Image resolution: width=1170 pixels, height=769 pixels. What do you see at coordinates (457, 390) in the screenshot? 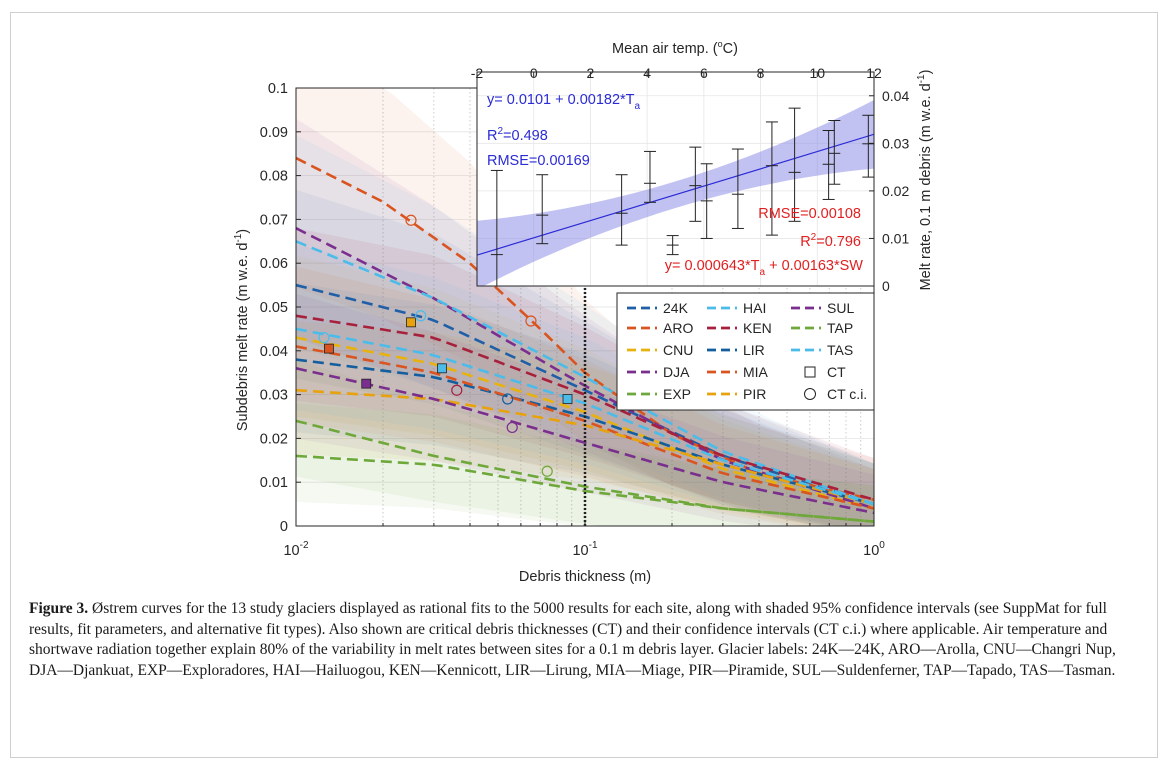
I see `ct-ci-marker-ken` at bounding box center [457, 390].